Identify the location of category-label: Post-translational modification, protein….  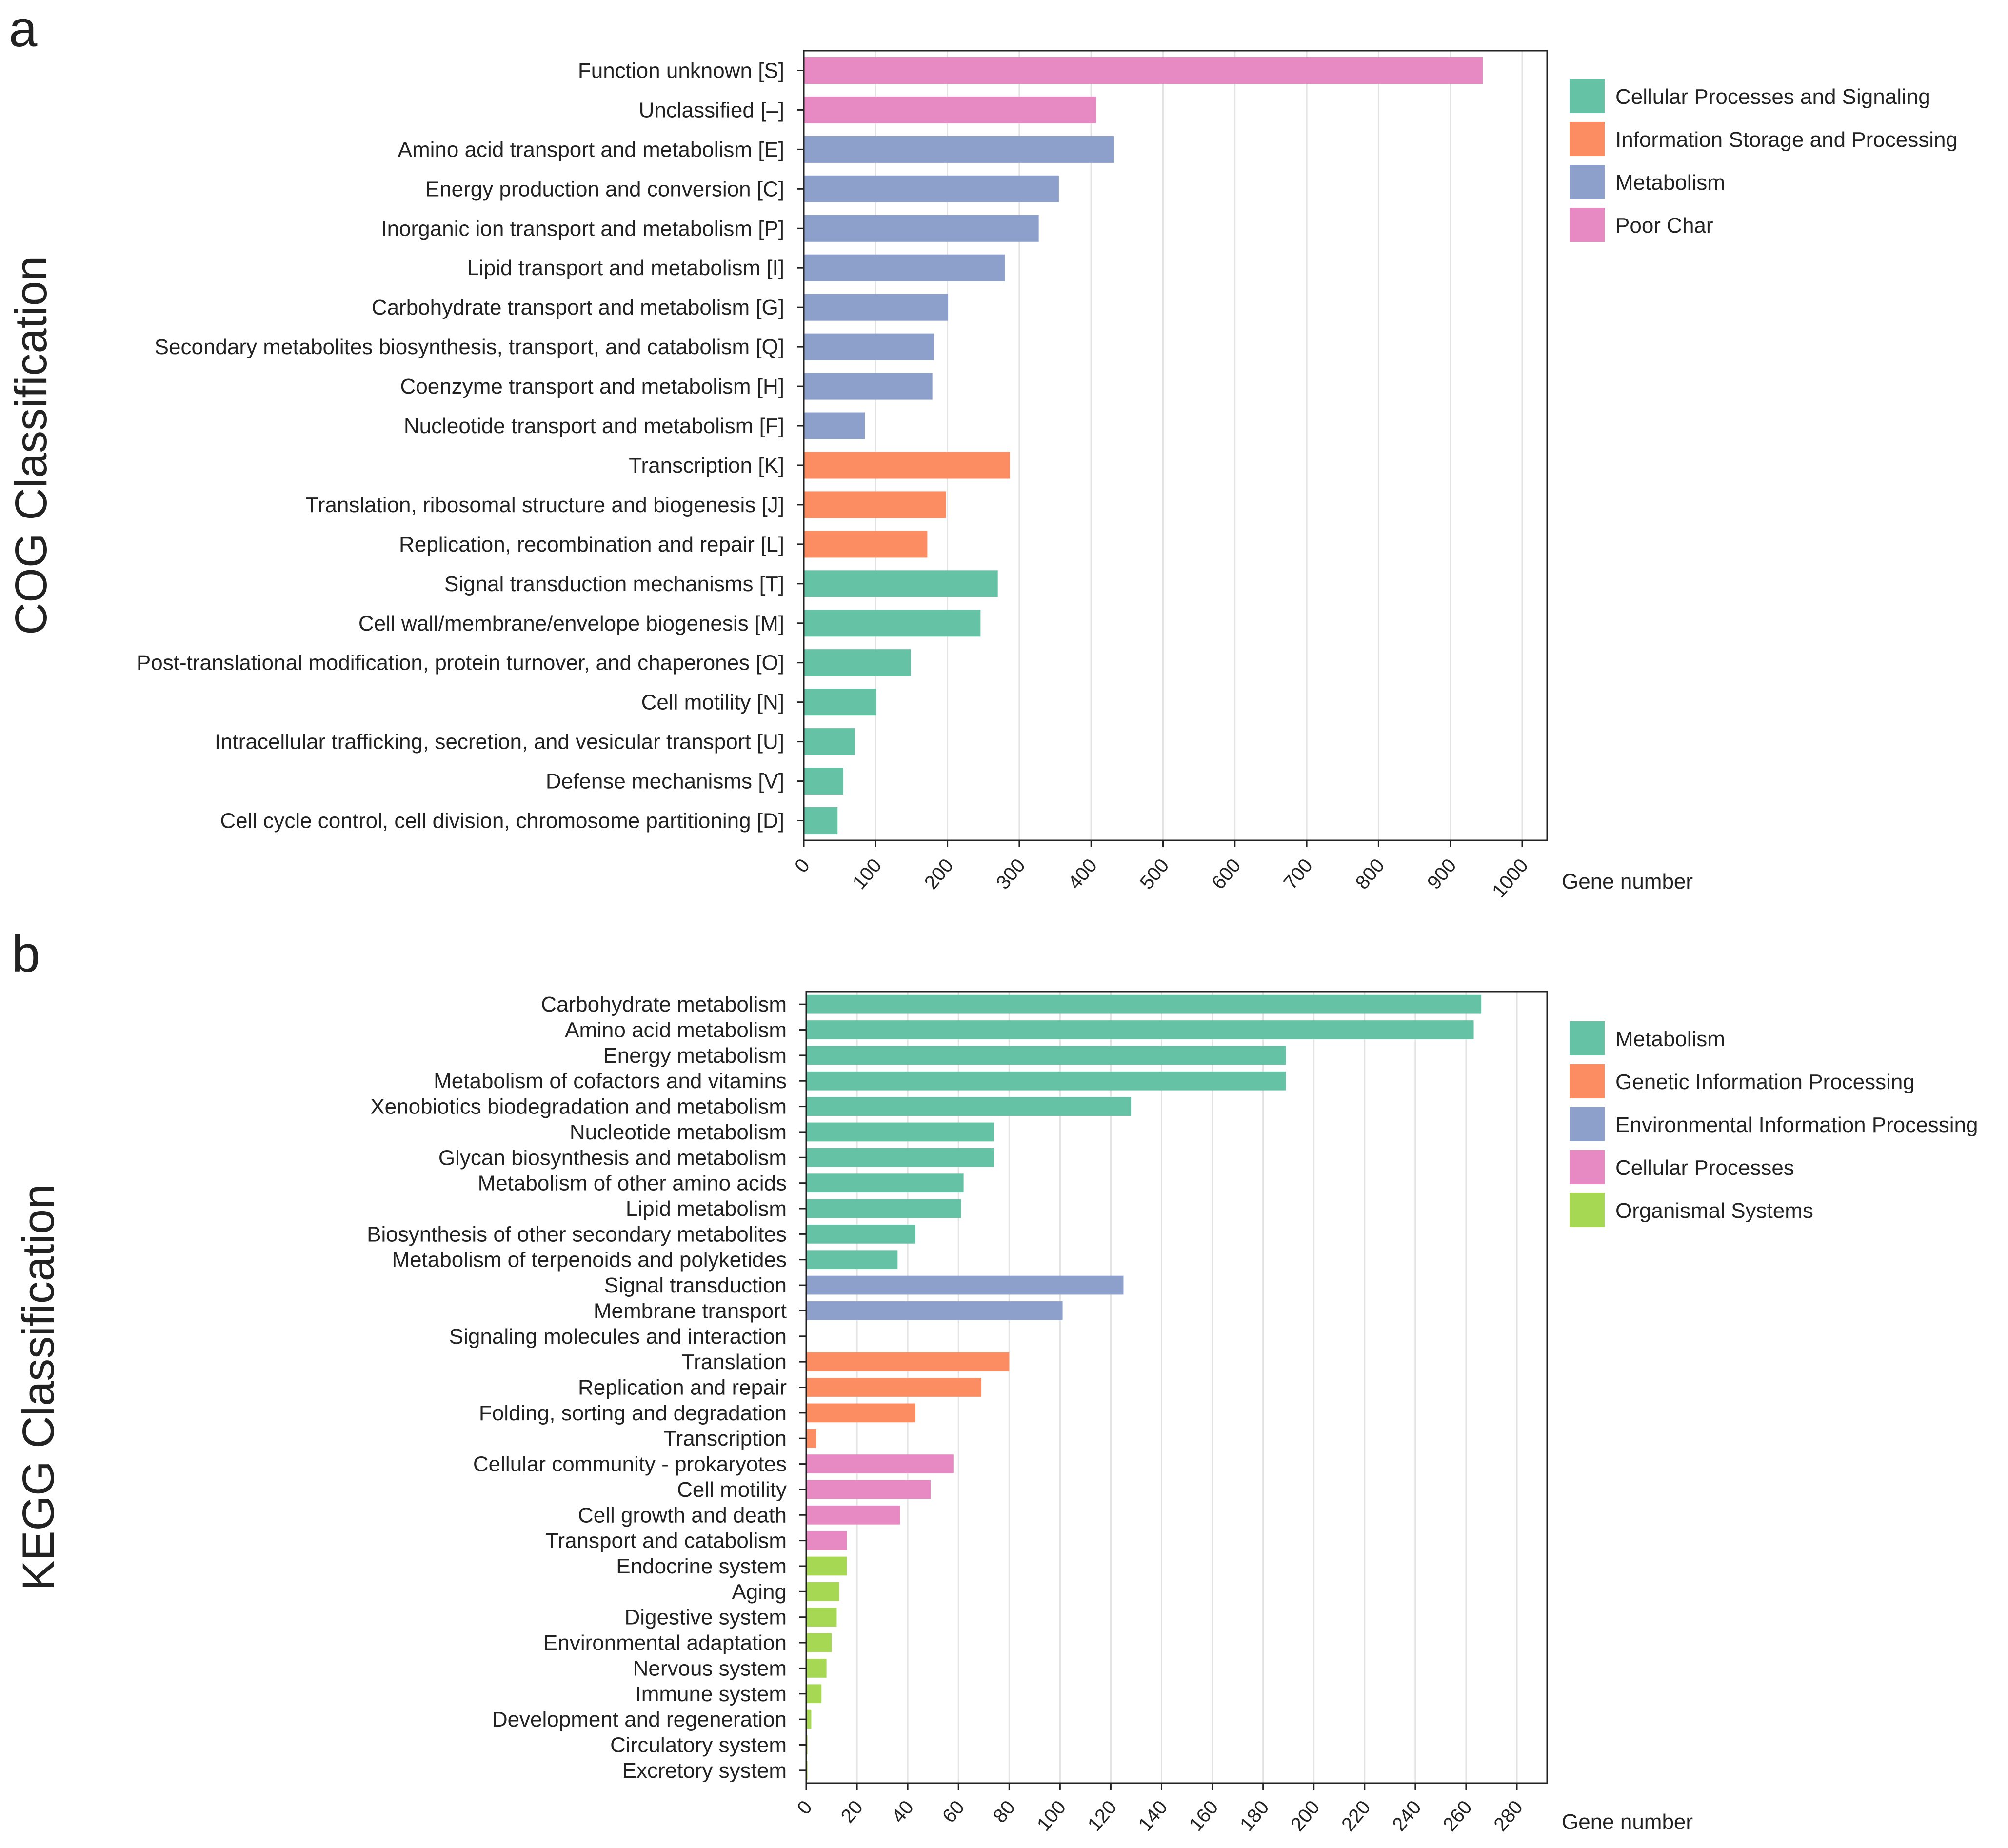
(460, 663).